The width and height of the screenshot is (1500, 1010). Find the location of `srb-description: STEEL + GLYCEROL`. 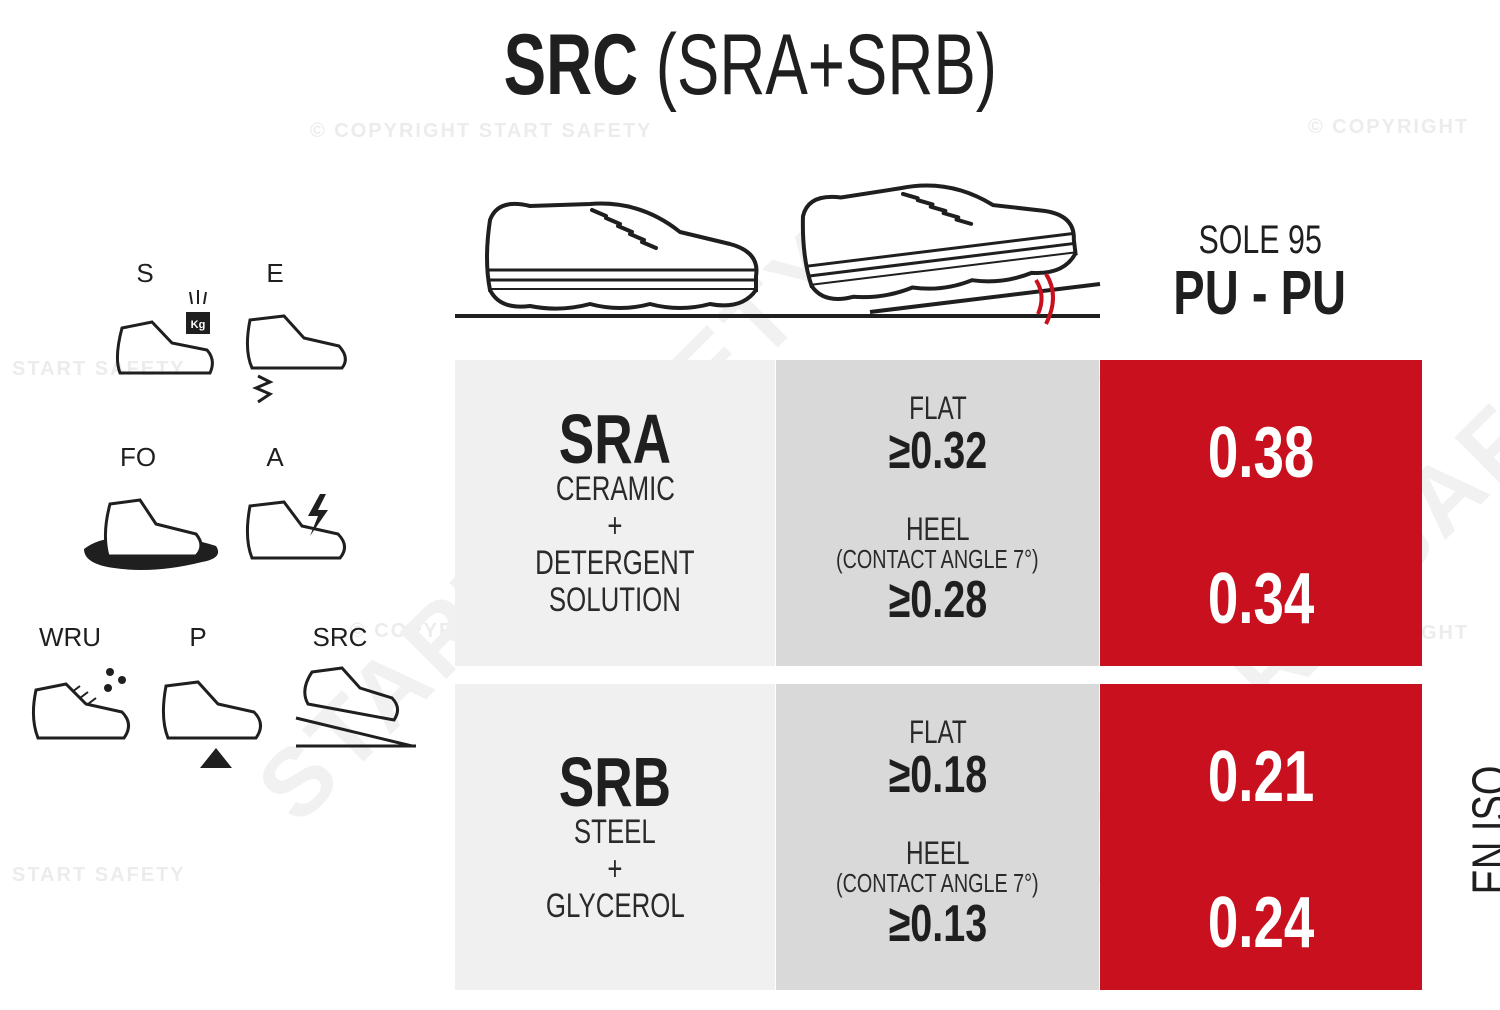

srb-description: STEEL + GLYCEROL is located at coordinates (615, 868).